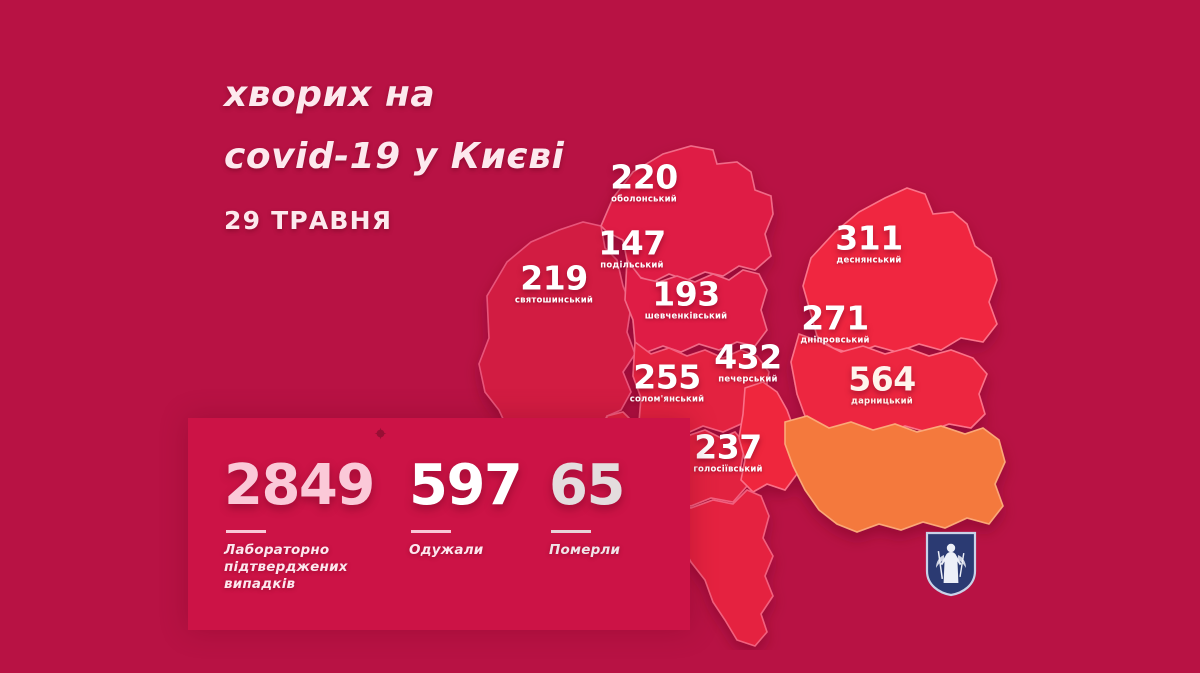  Describe the element at coordinates (277, 550) in the screenshot. I see `stat-confirmed-label-line-1: Лабораторно` at that location.